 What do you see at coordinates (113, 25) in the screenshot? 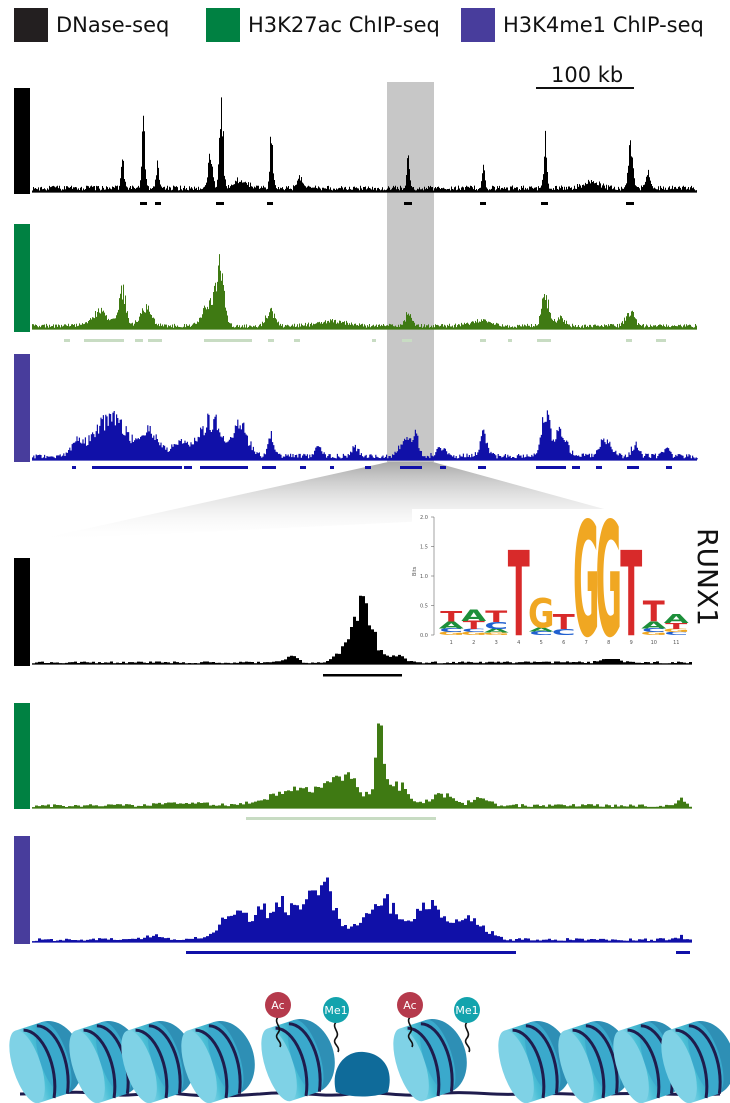
I see `legend-label-dnase: DNase-seq` at bounding box center [113, 25].